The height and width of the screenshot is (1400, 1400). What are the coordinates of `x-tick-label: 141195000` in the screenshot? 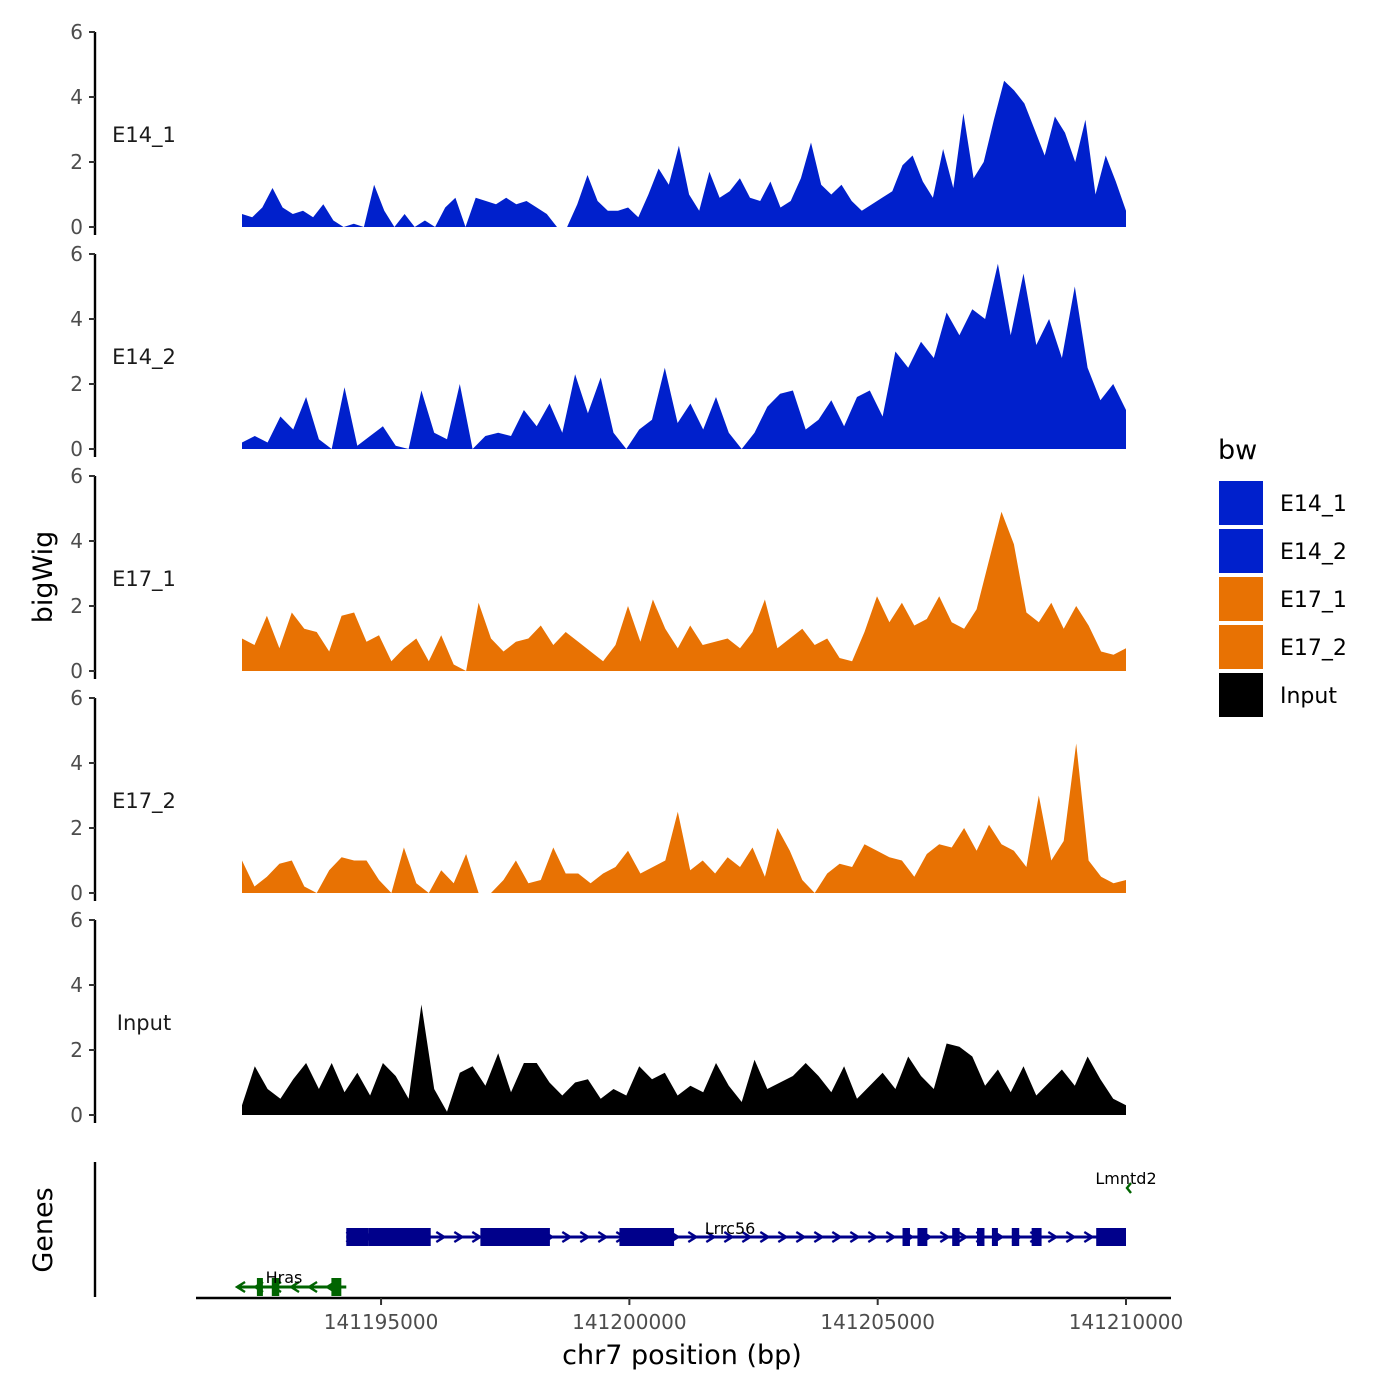 It's located at (381, 1322).